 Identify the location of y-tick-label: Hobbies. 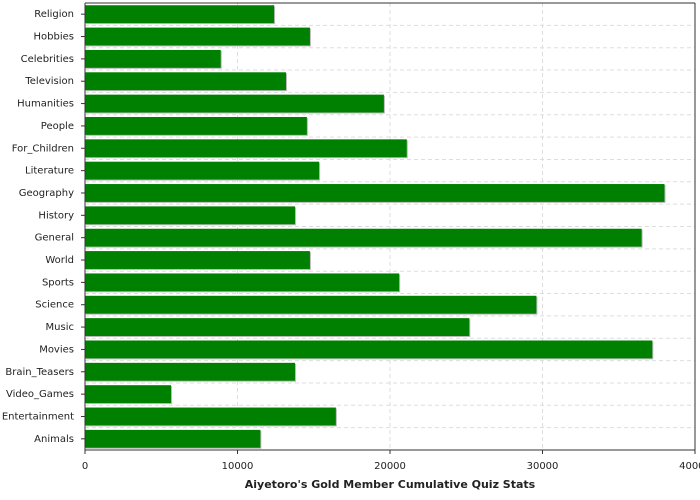
(54, 37).